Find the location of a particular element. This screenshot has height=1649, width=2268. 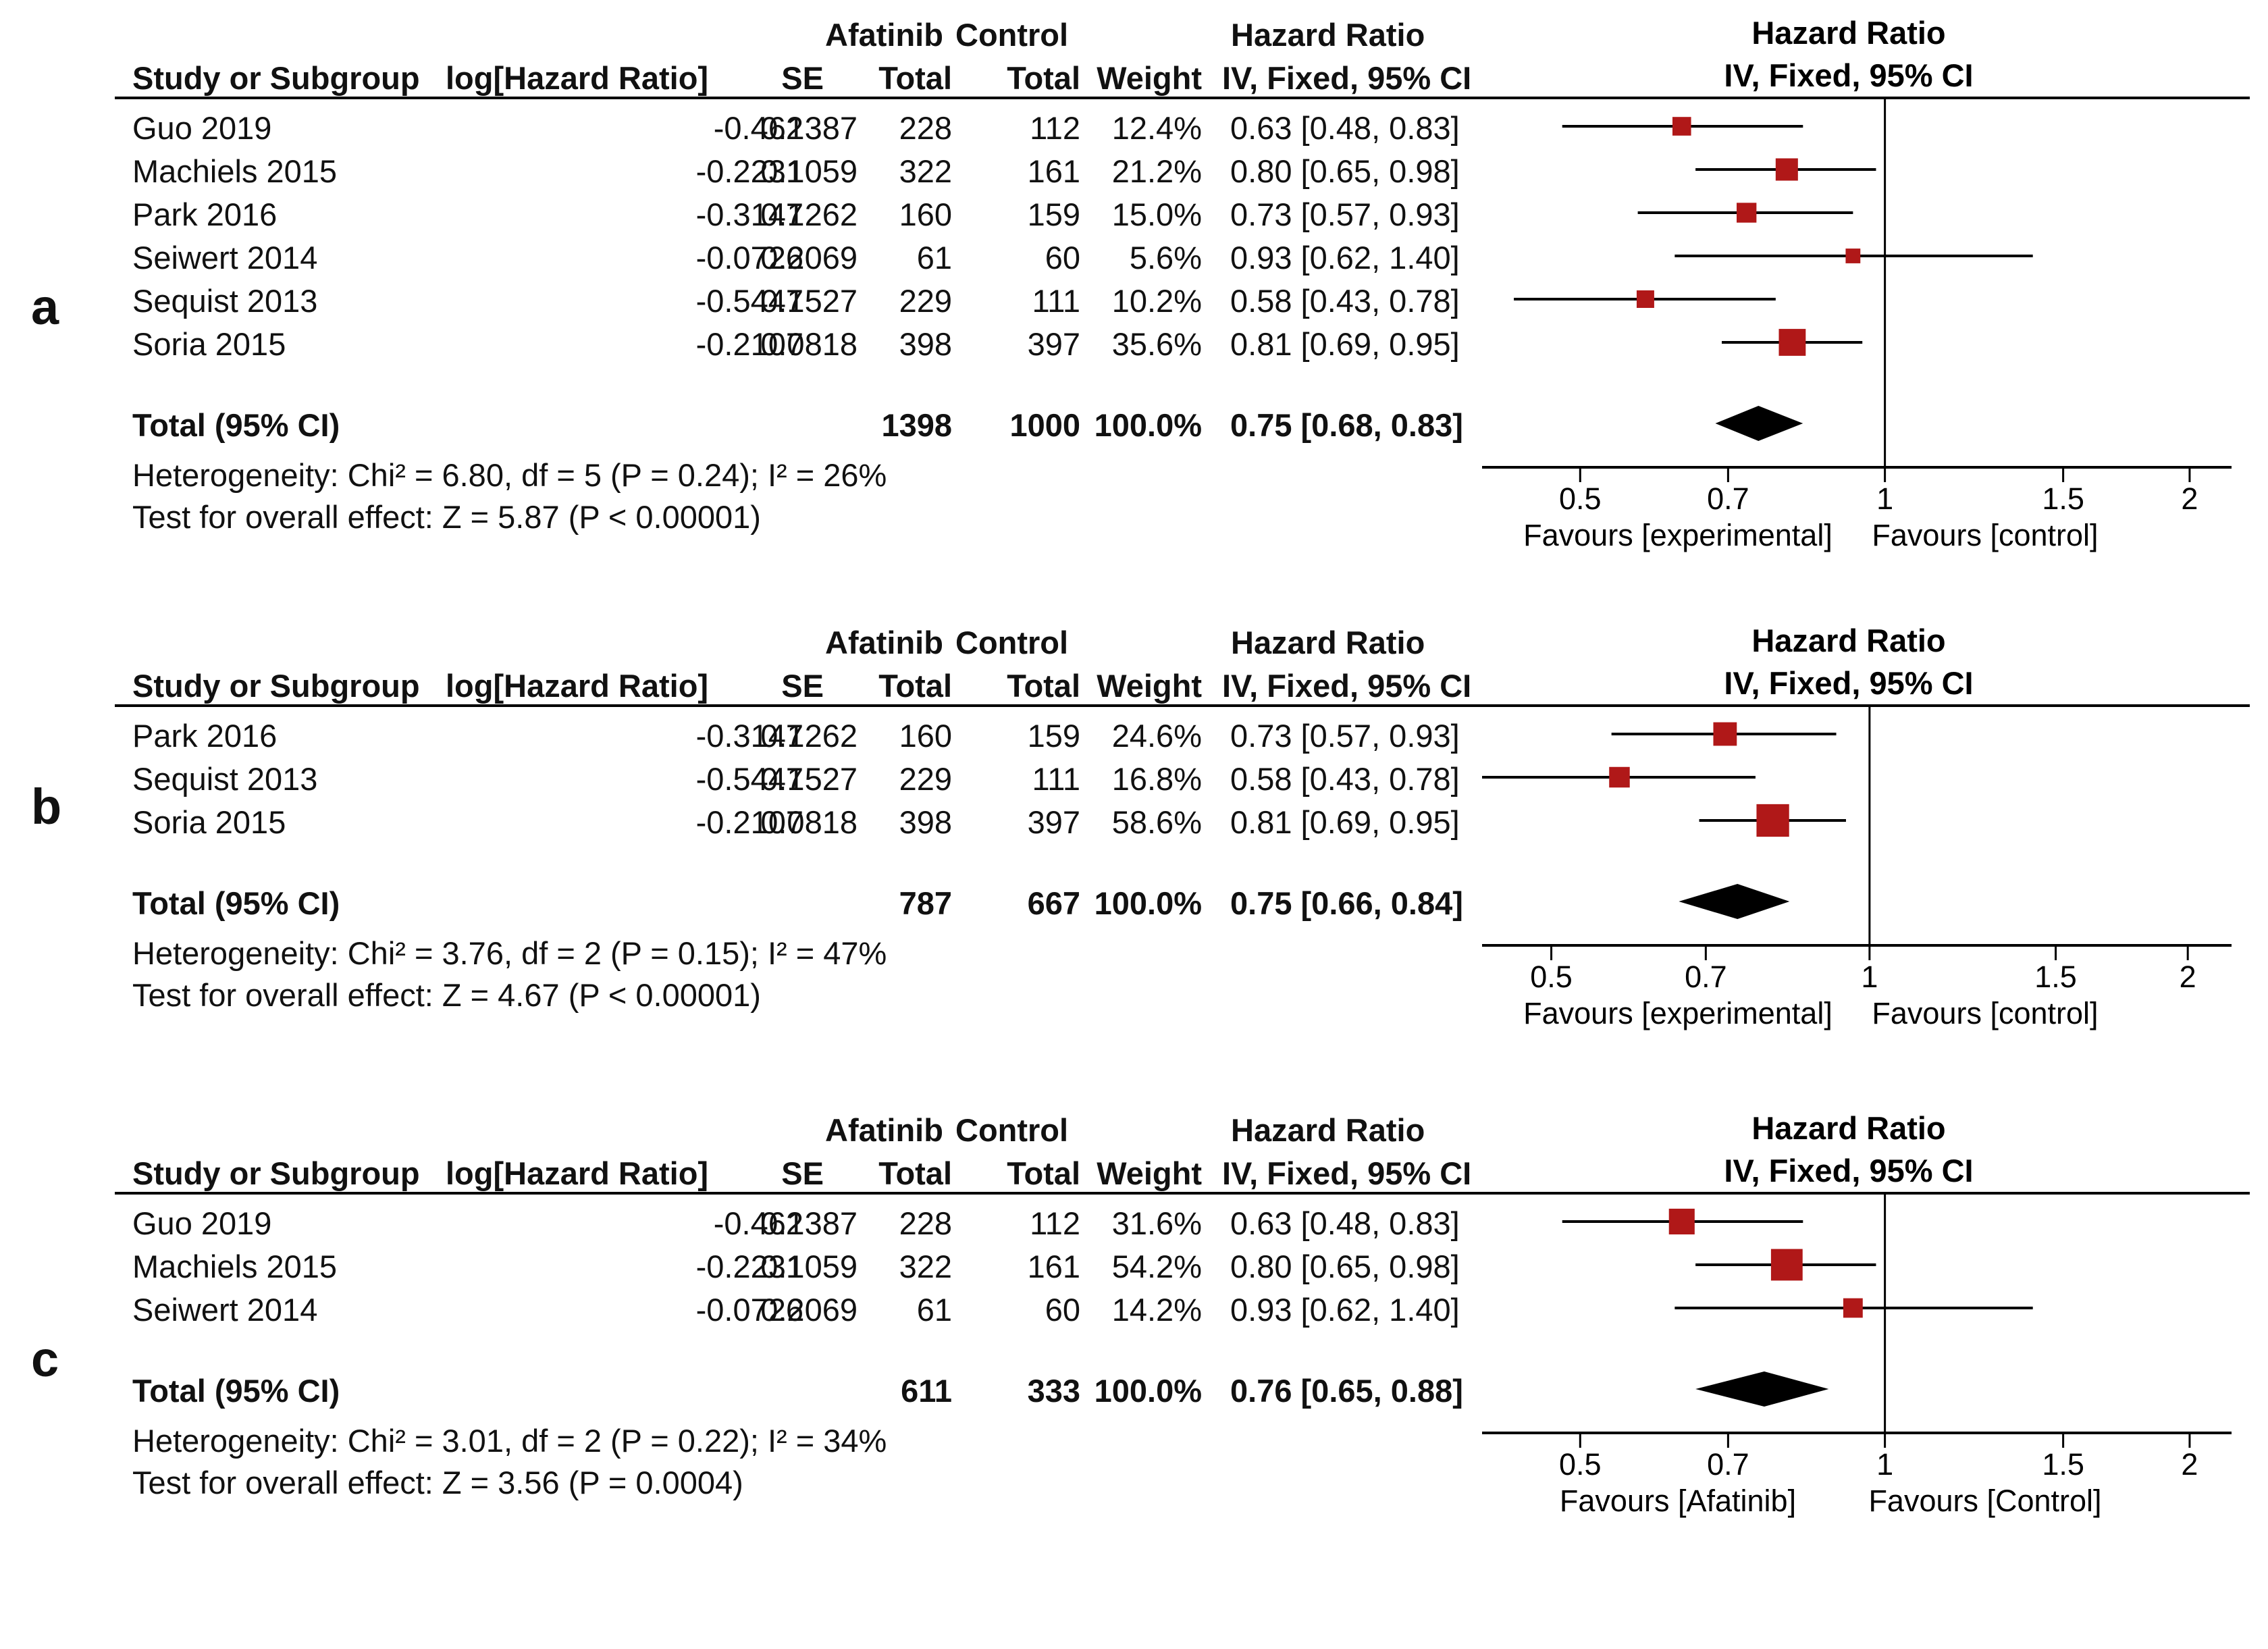

group1-total-header: Total is located at coordinates (915, 1173).